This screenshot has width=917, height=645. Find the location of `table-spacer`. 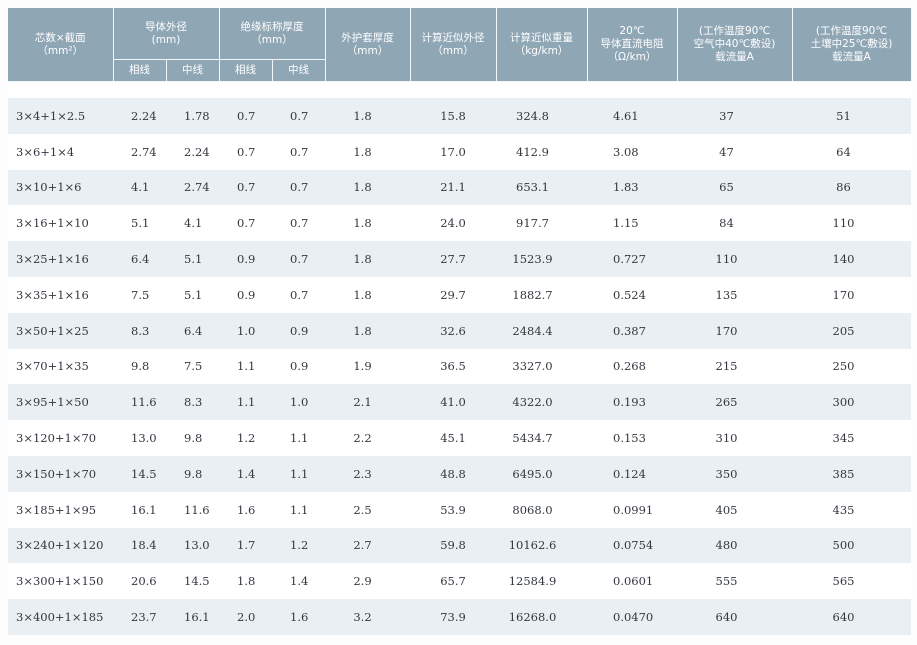

table-spacer is located at coordinates (459, 89).